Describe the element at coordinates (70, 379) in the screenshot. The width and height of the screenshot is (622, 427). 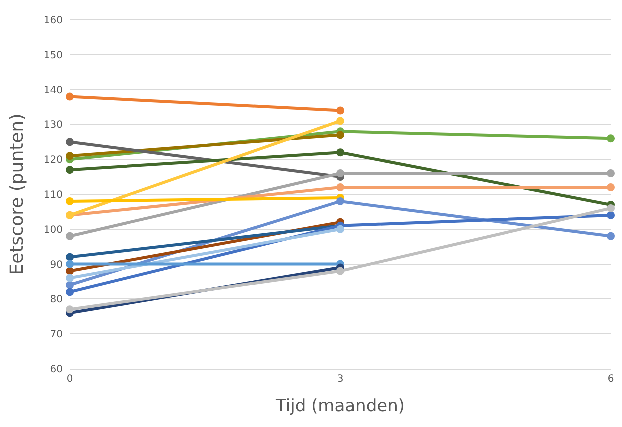
I see `x-tick-label: 0` at that location.